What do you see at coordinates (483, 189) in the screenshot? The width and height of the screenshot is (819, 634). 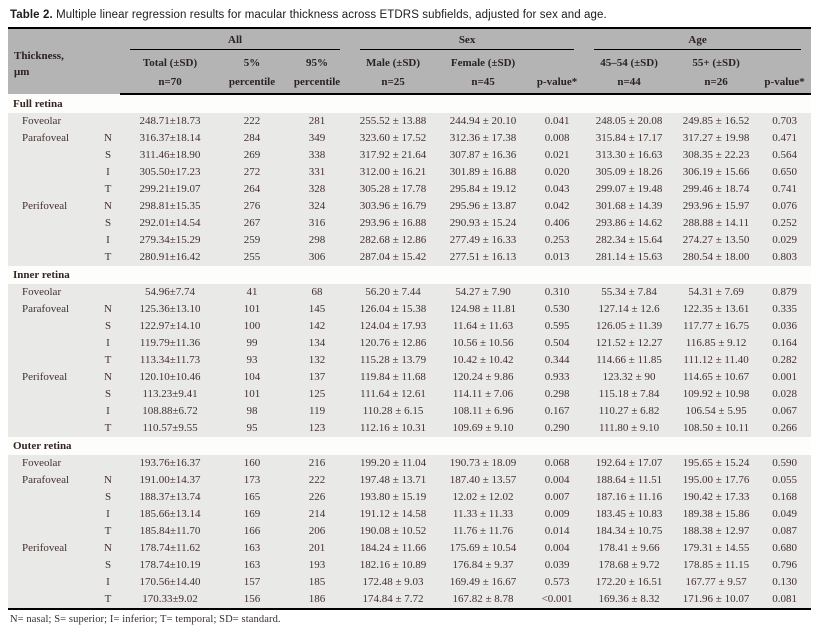 I see `cell-female: 295.84 ± 19.12` at bounding box center [483, 189].